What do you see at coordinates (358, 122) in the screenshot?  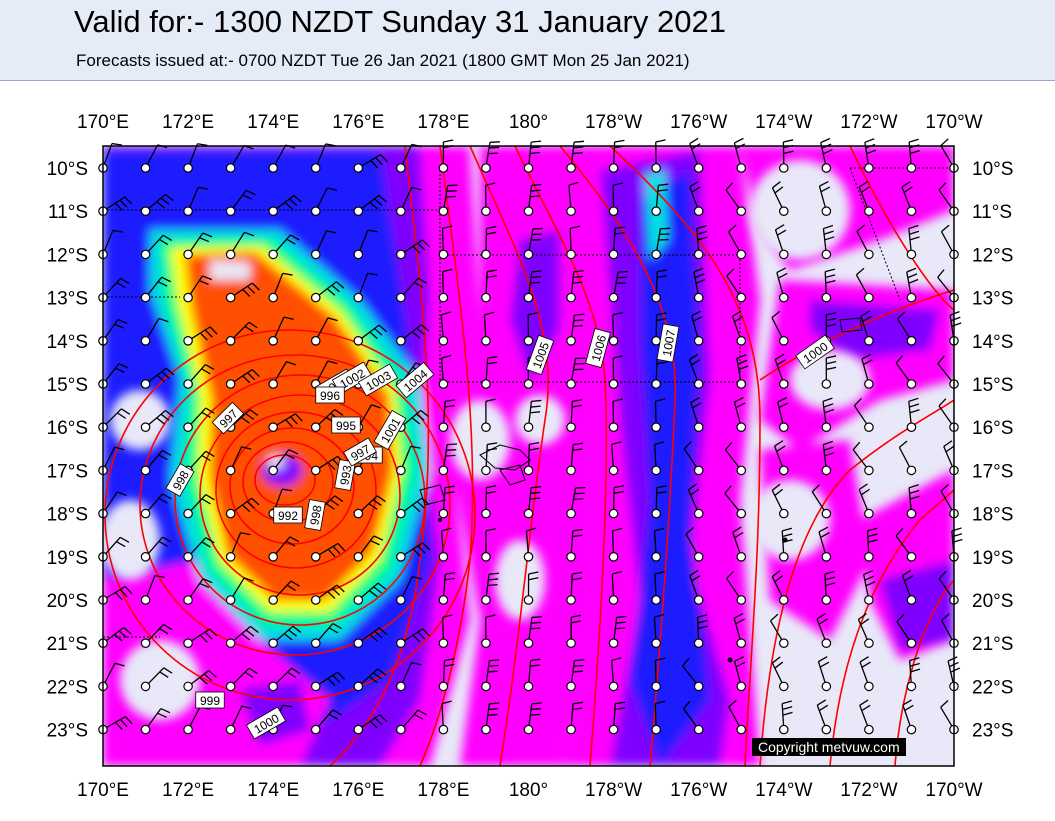 I see `lon-label-top: 176°E` at bounding box center [358, 122].